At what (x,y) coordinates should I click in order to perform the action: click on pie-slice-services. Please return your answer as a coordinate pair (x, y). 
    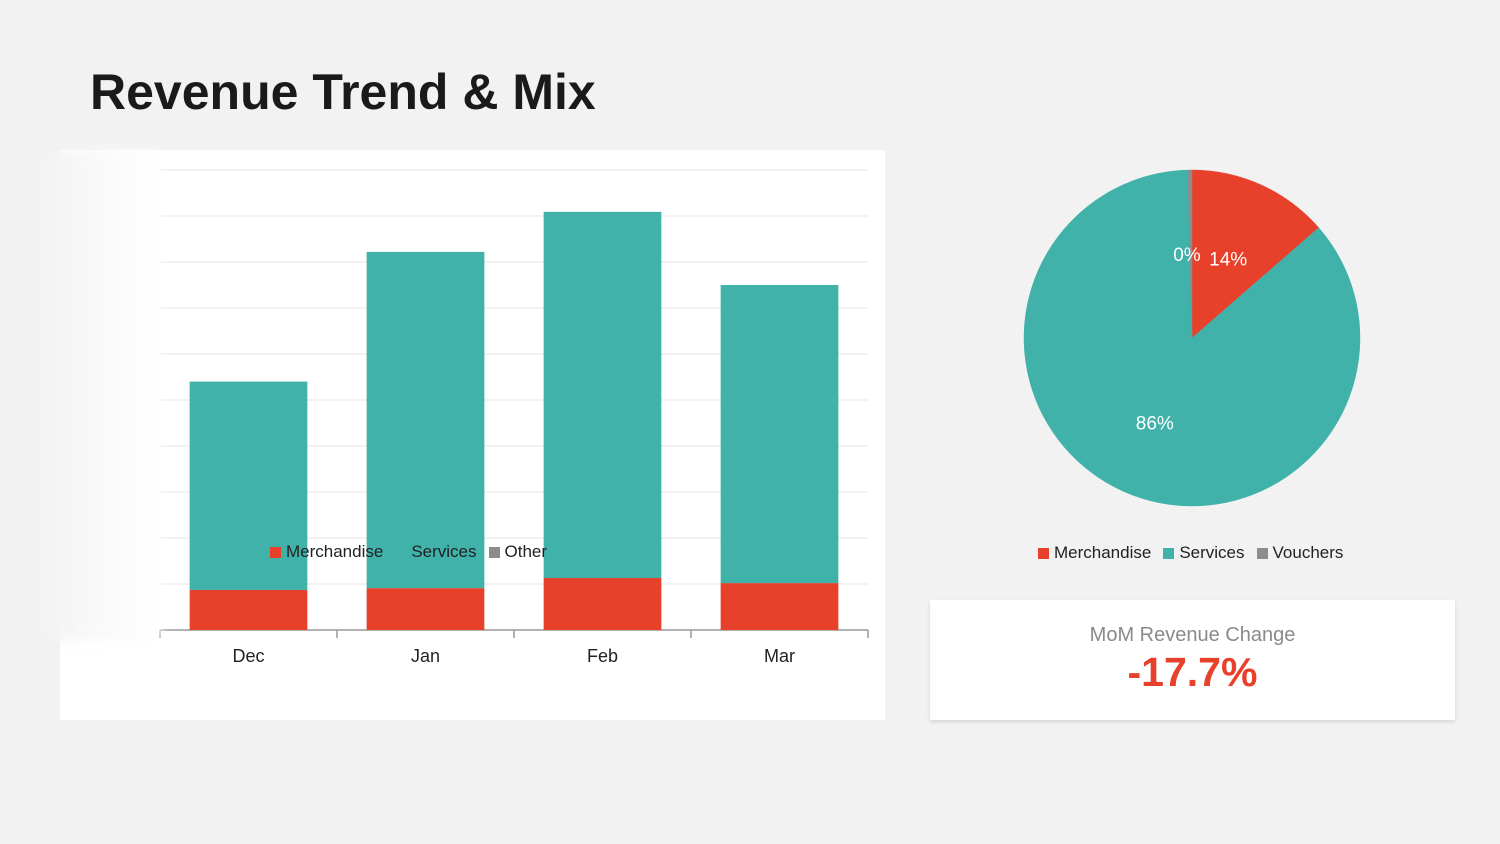
    Looking at the image, I should click on (1192, 338).